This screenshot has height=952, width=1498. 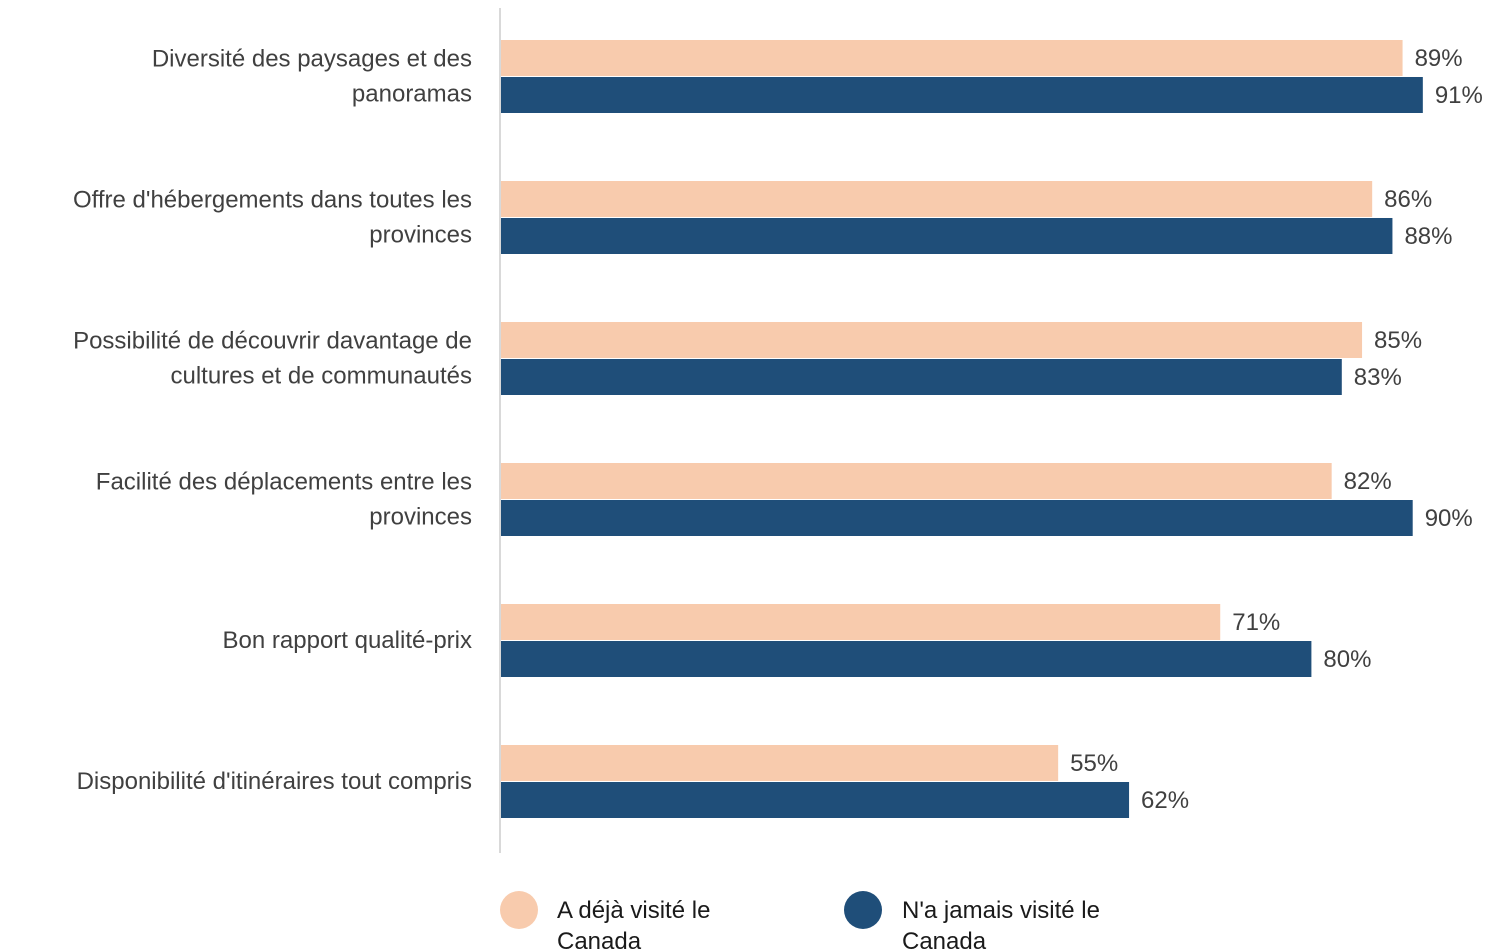 I want to click on value-label: 90%, so click(x=1449, y=518).